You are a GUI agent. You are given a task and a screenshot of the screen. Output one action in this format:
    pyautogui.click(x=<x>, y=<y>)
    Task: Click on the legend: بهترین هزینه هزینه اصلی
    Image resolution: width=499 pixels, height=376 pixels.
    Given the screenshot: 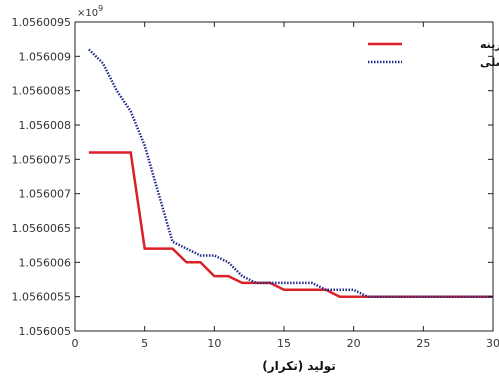 What is the action you would take?
    pyautogui.click(x=429, y=52)
    